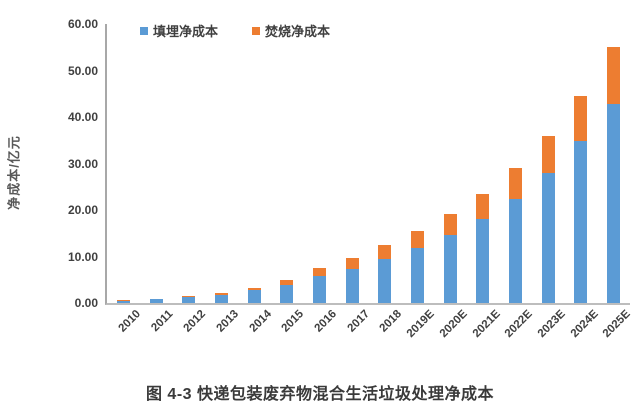  I want to click on x-axis-label: 2010, so click(129, 321).